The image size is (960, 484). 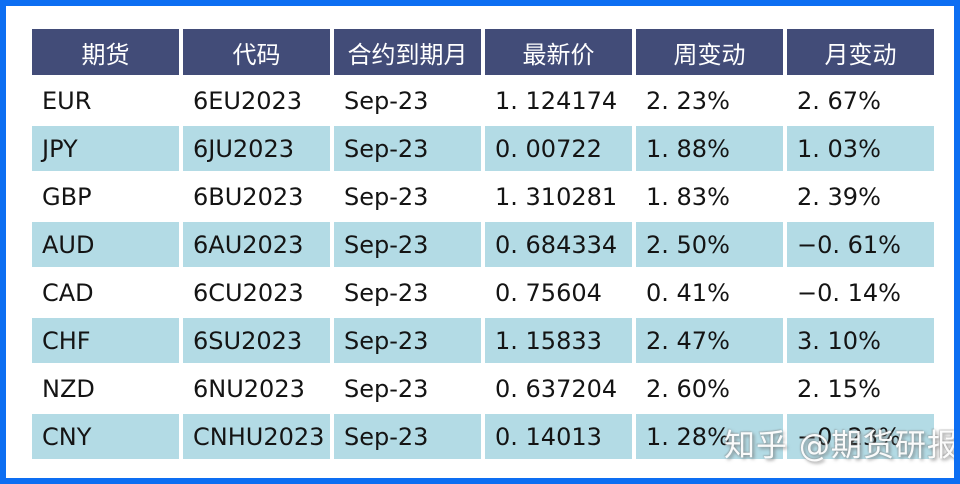 I want to click on cell-last: 1. 15833, so click(x=558, y=340).